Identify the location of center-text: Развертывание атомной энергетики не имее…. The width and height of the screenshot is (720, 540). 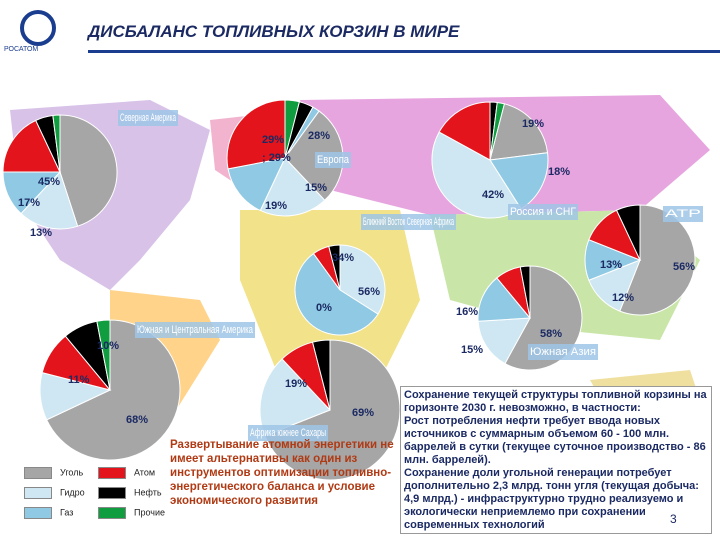
(282, 473).